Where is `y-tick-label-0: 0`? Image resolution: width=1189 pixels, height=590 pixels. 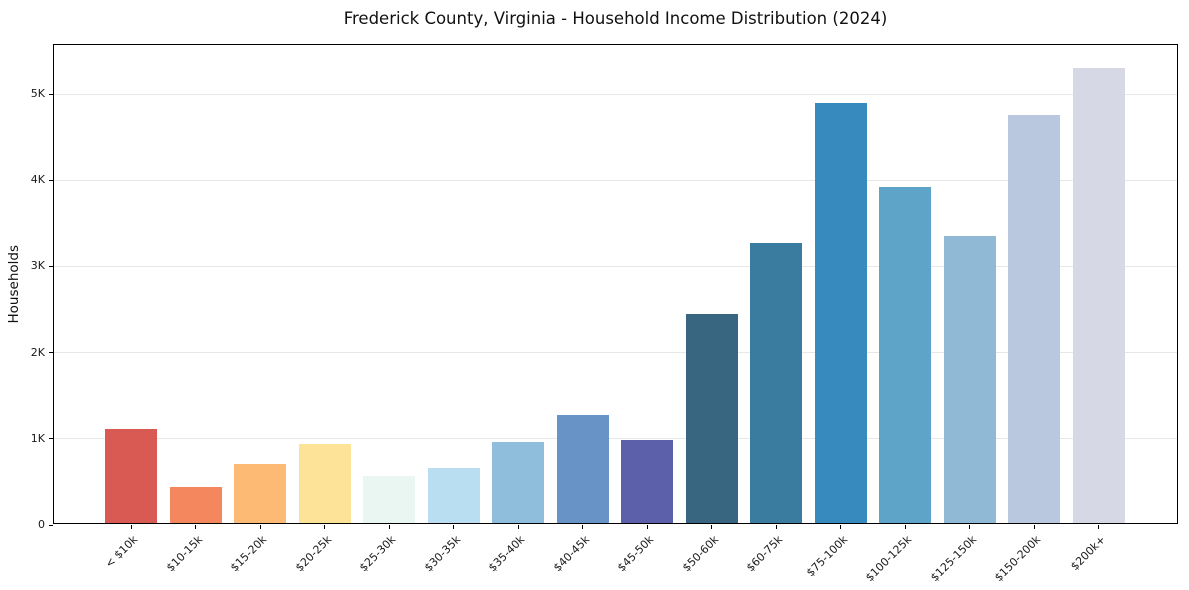
y-tick-label-0: 0 is located at coordinates (41, 524).